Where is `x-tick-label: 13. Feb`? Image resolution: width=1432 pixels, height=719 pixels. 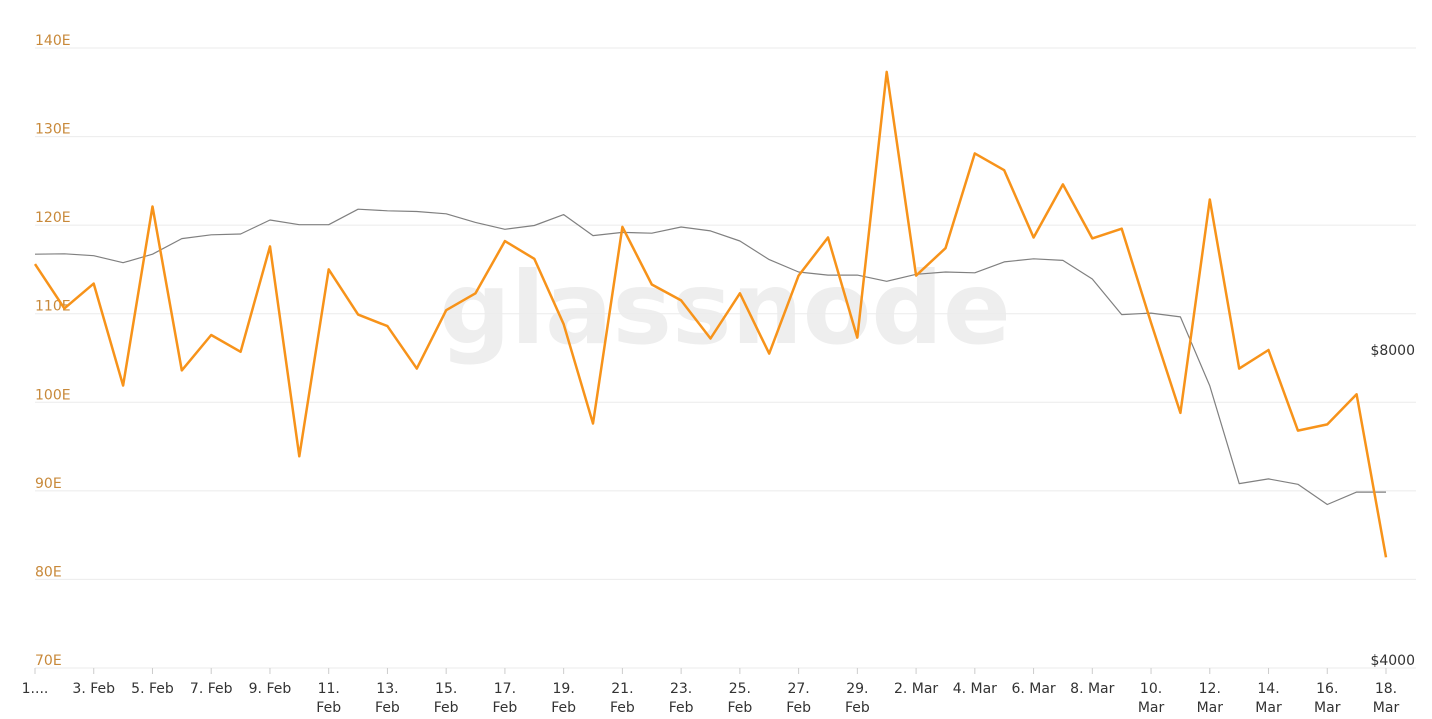
x-tick-label: 13. Feb is located at coordinates (387, 698).